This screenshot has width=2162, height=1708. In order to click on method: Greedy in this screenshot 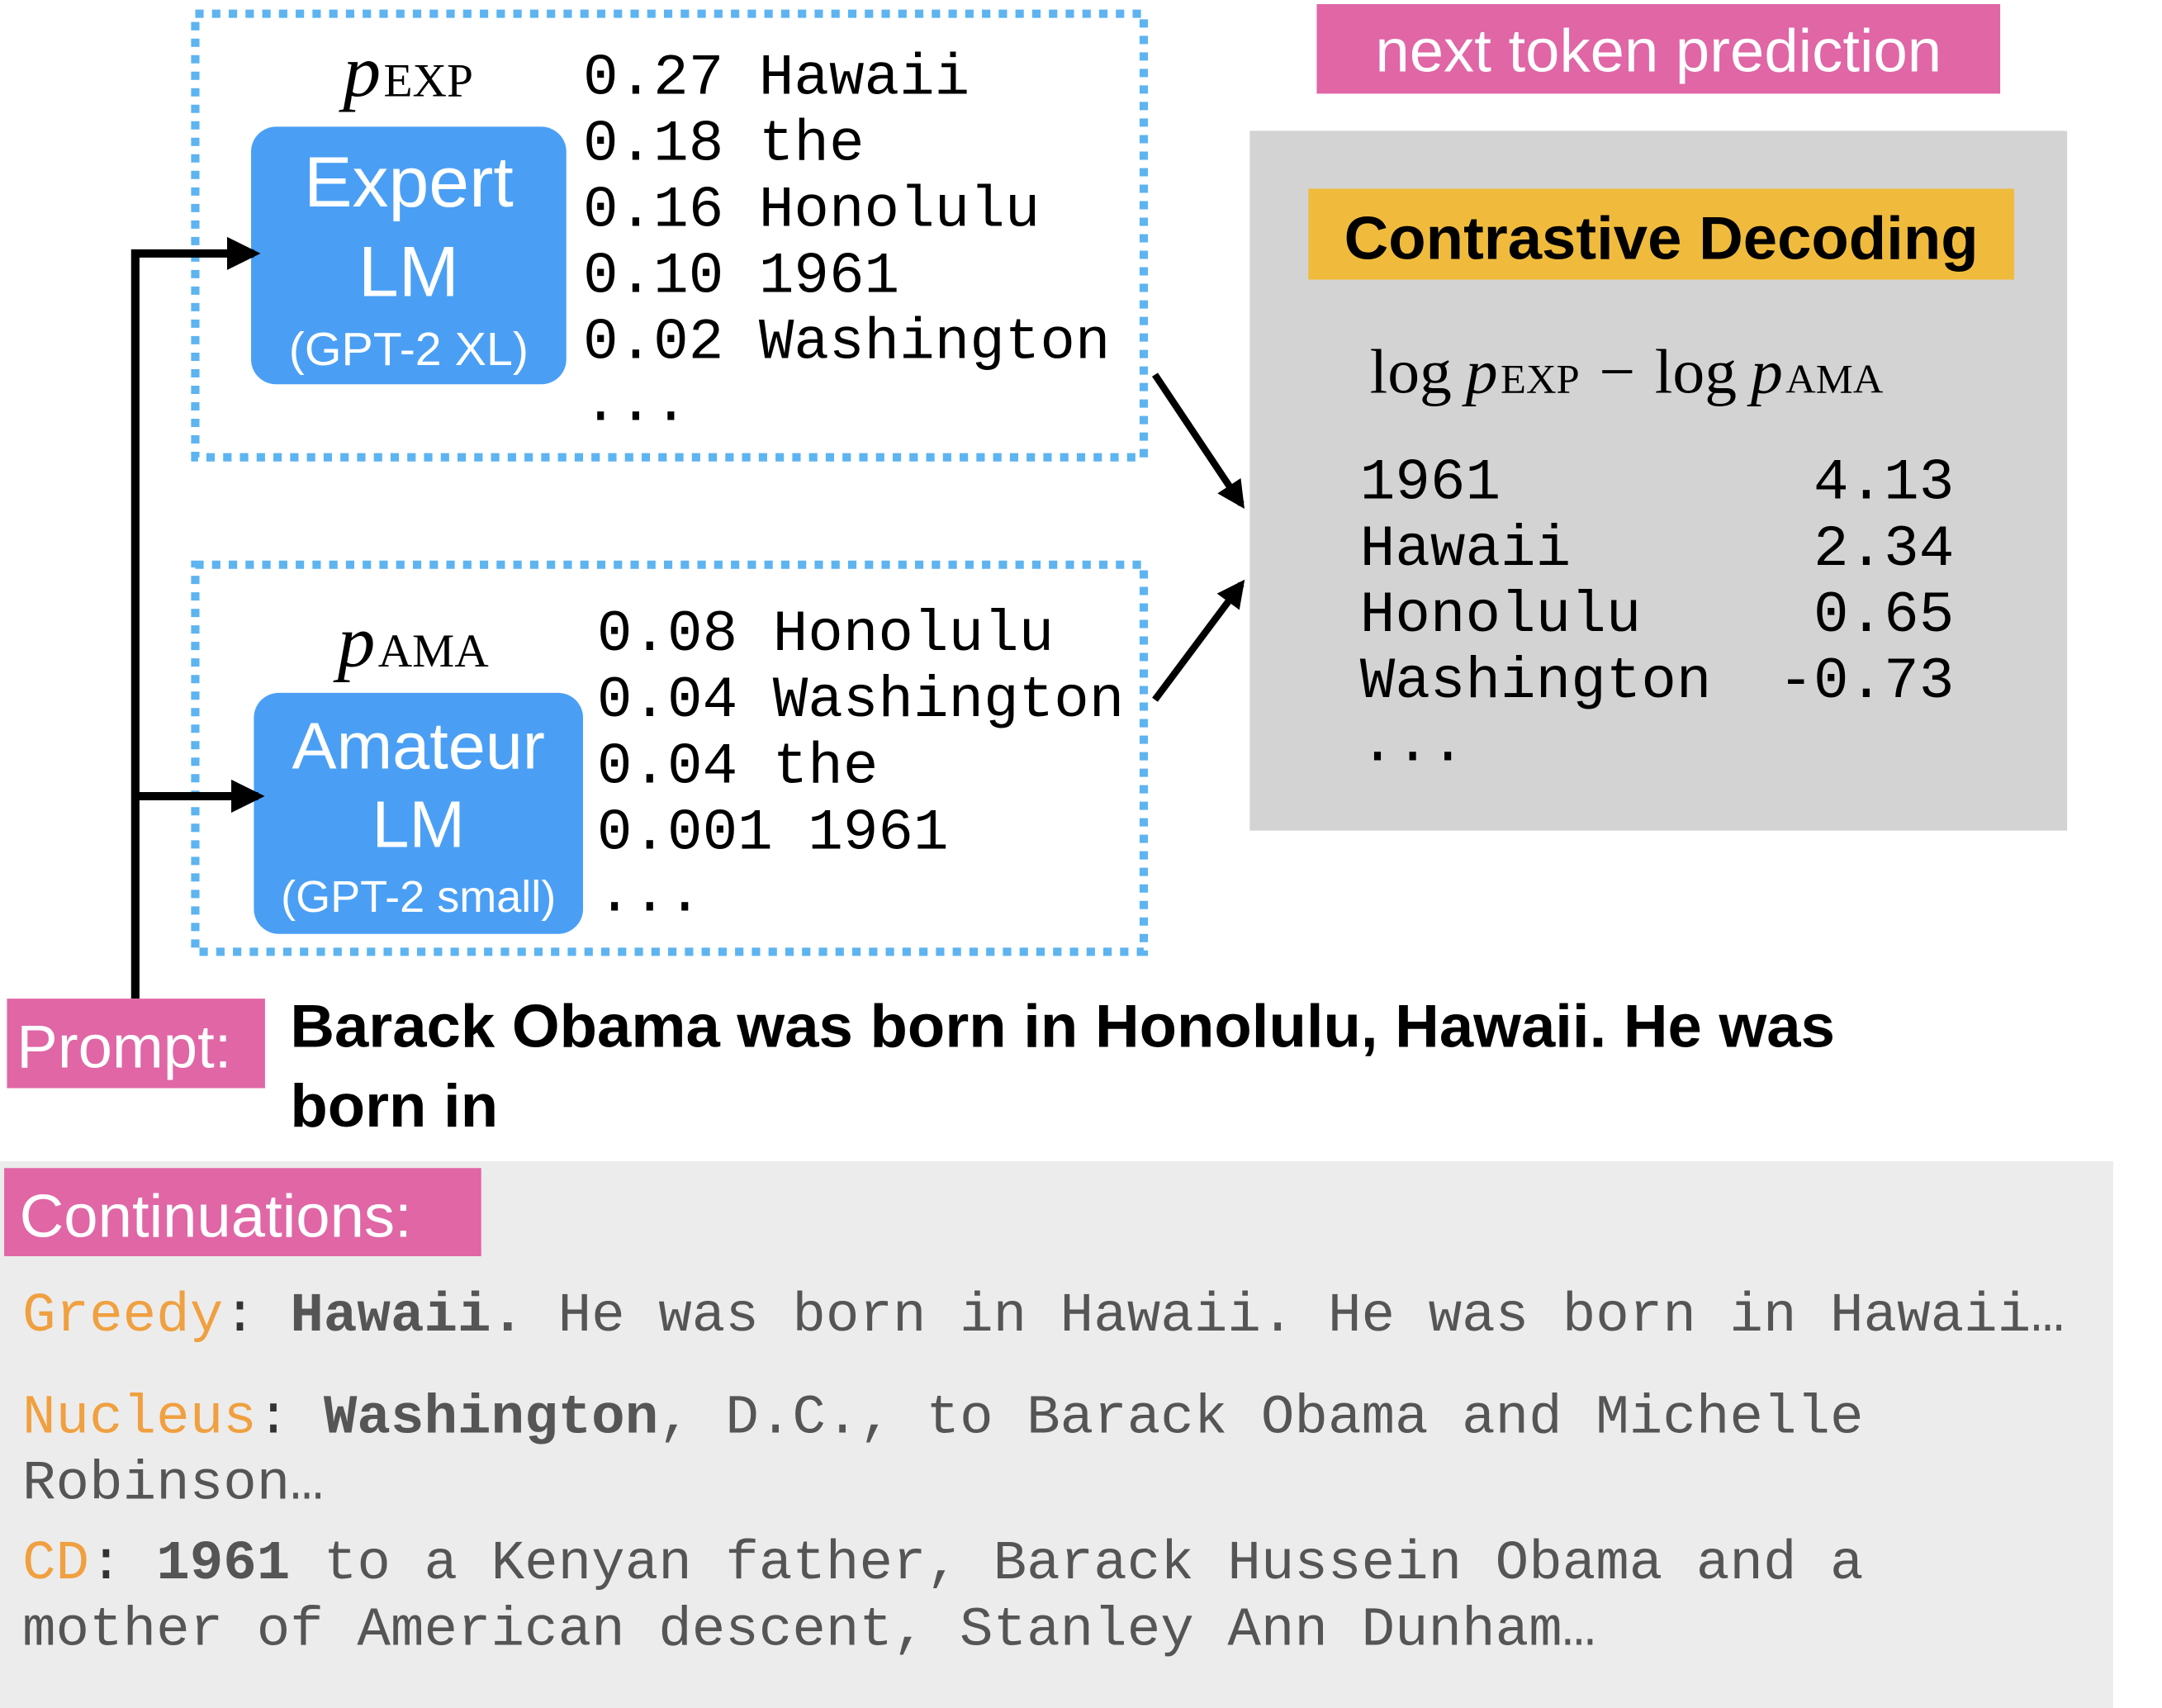, I will do `click(123, 1316)`.